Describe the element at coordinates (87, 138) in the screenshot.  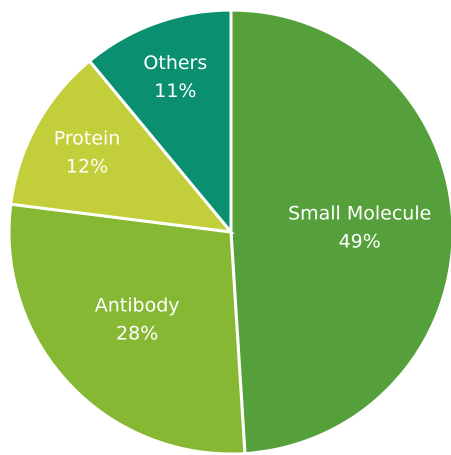
I see `slice-label: Protein` at that location.